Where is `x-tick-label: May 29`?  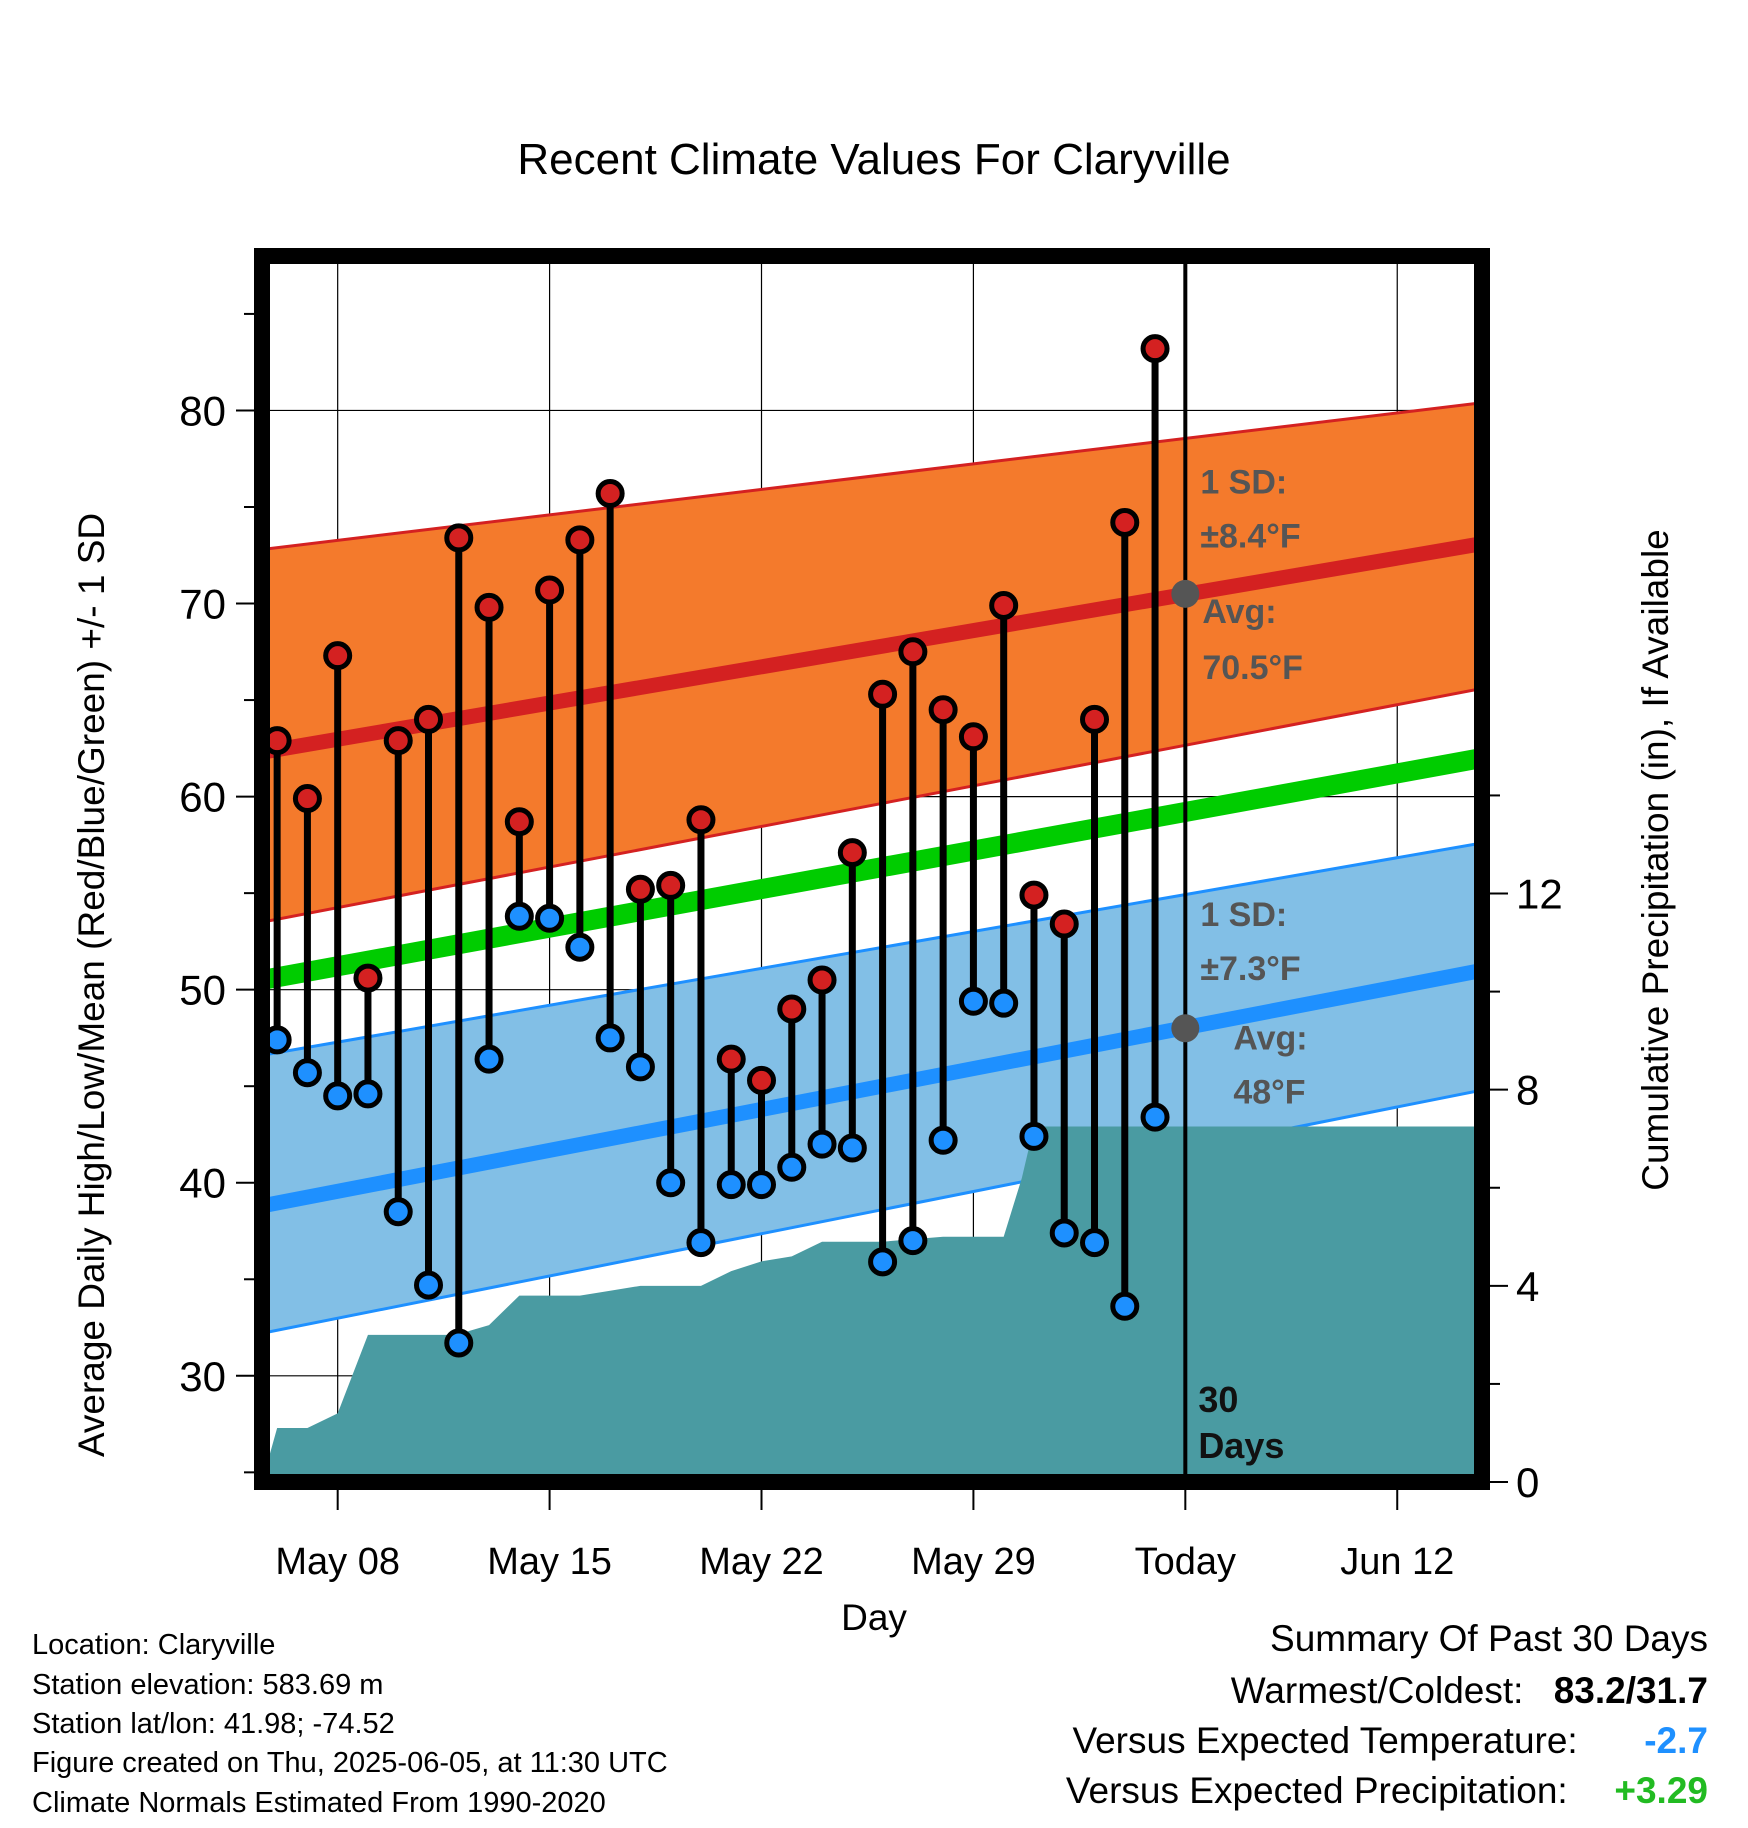 x-tick-label: May 29 is located at coordinates (973, 1562).